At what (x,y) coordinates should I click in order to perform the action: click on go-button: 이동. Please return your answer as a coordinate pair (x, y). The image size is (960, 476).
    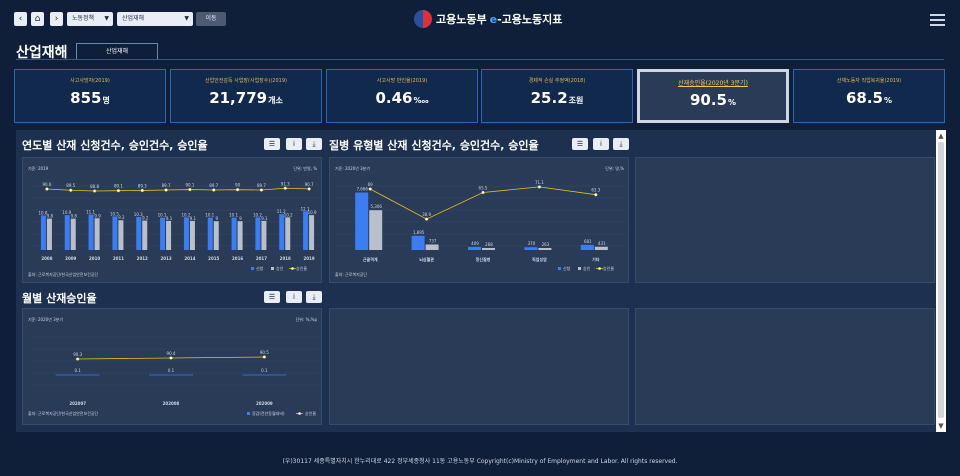
    Looking at the image, I should click on (211, 19).